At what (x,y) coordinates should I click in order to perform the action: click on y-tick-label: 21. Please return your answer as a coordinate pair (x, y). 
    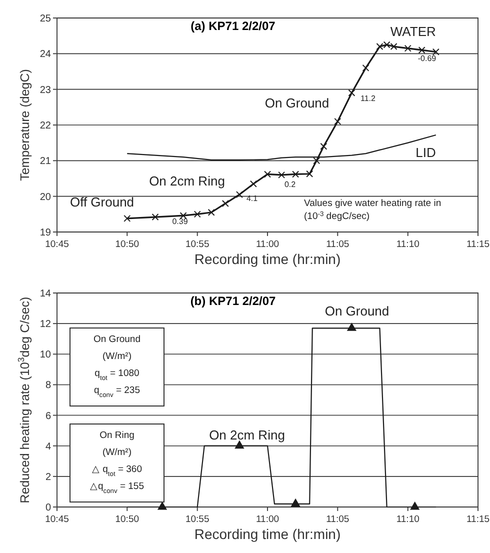
    Looking at the image, I should click on (46, 162).